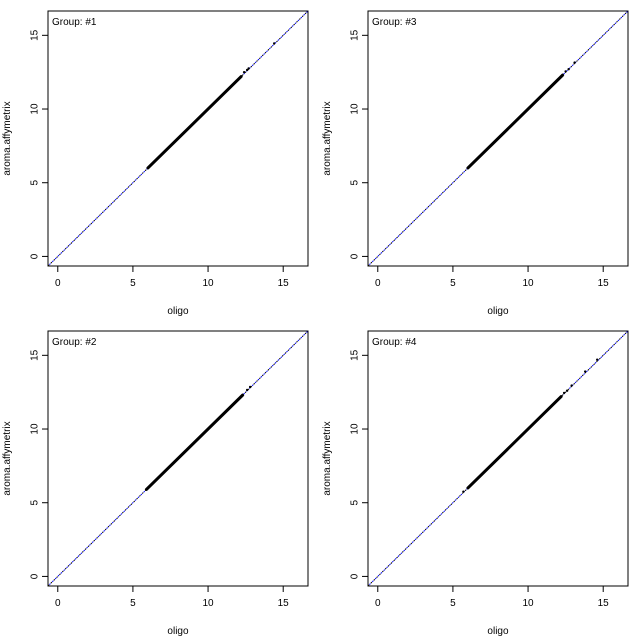 Image resolution: width=640 pixels, height=640 pixels. Describe the element at coordinates (394, 342) in the screenshot. I see `panel-title: Group: #4` at that location.